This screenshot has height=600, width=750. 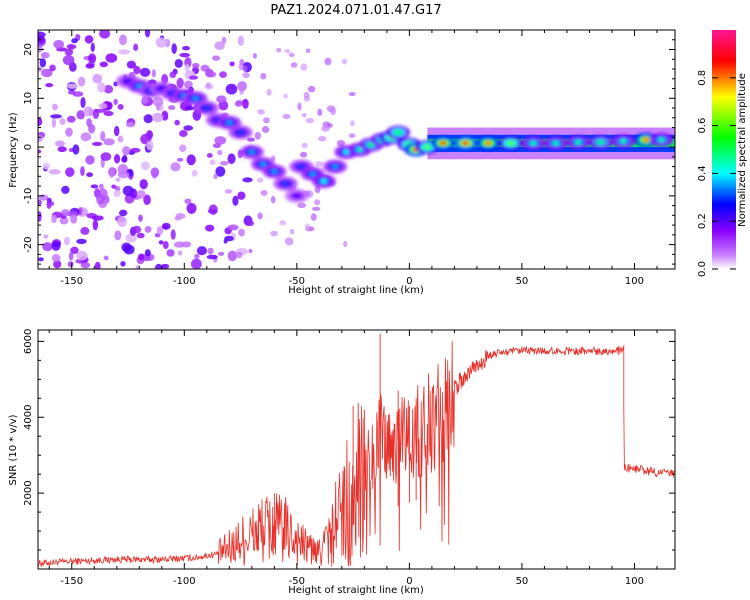 What do you see at coordinates (702, 221) in the screenshot?
I see `colorbar-tick-label: 0.2` at bounding box center [702, 221].